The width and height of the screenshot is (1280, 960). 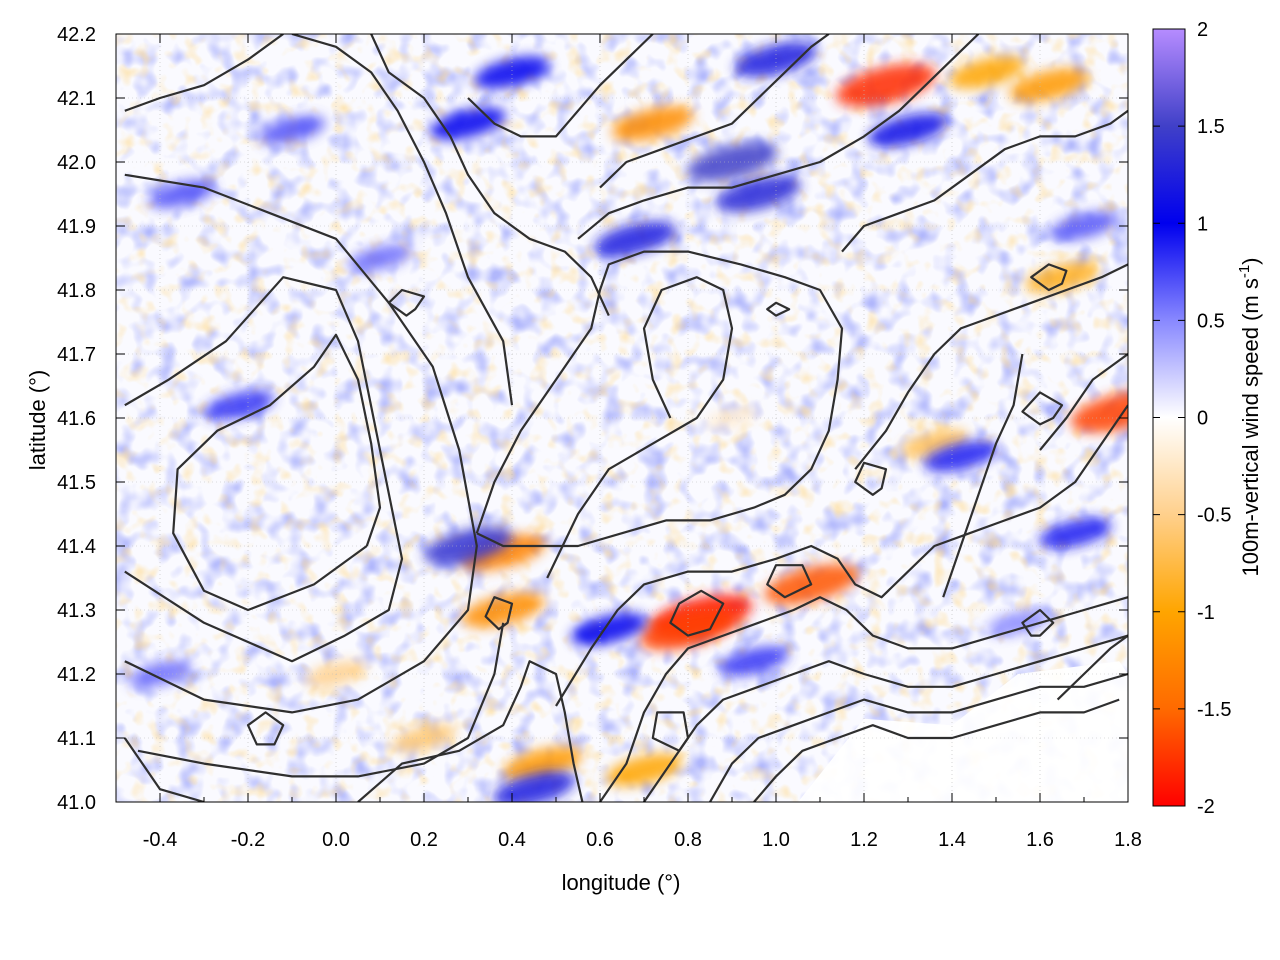 I want to click on y-tick-label: 42.2, so click(x=76, y=35).